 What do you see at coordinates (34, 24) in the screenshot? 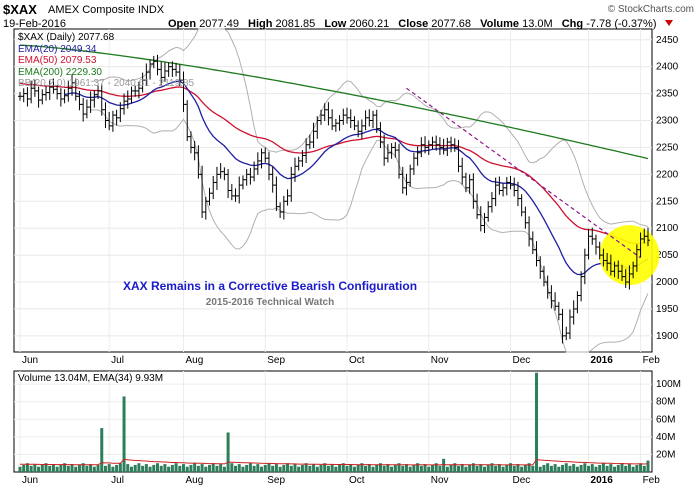
I see `chart-date: 19-Feb-2016` at bounding box center [34, 24].